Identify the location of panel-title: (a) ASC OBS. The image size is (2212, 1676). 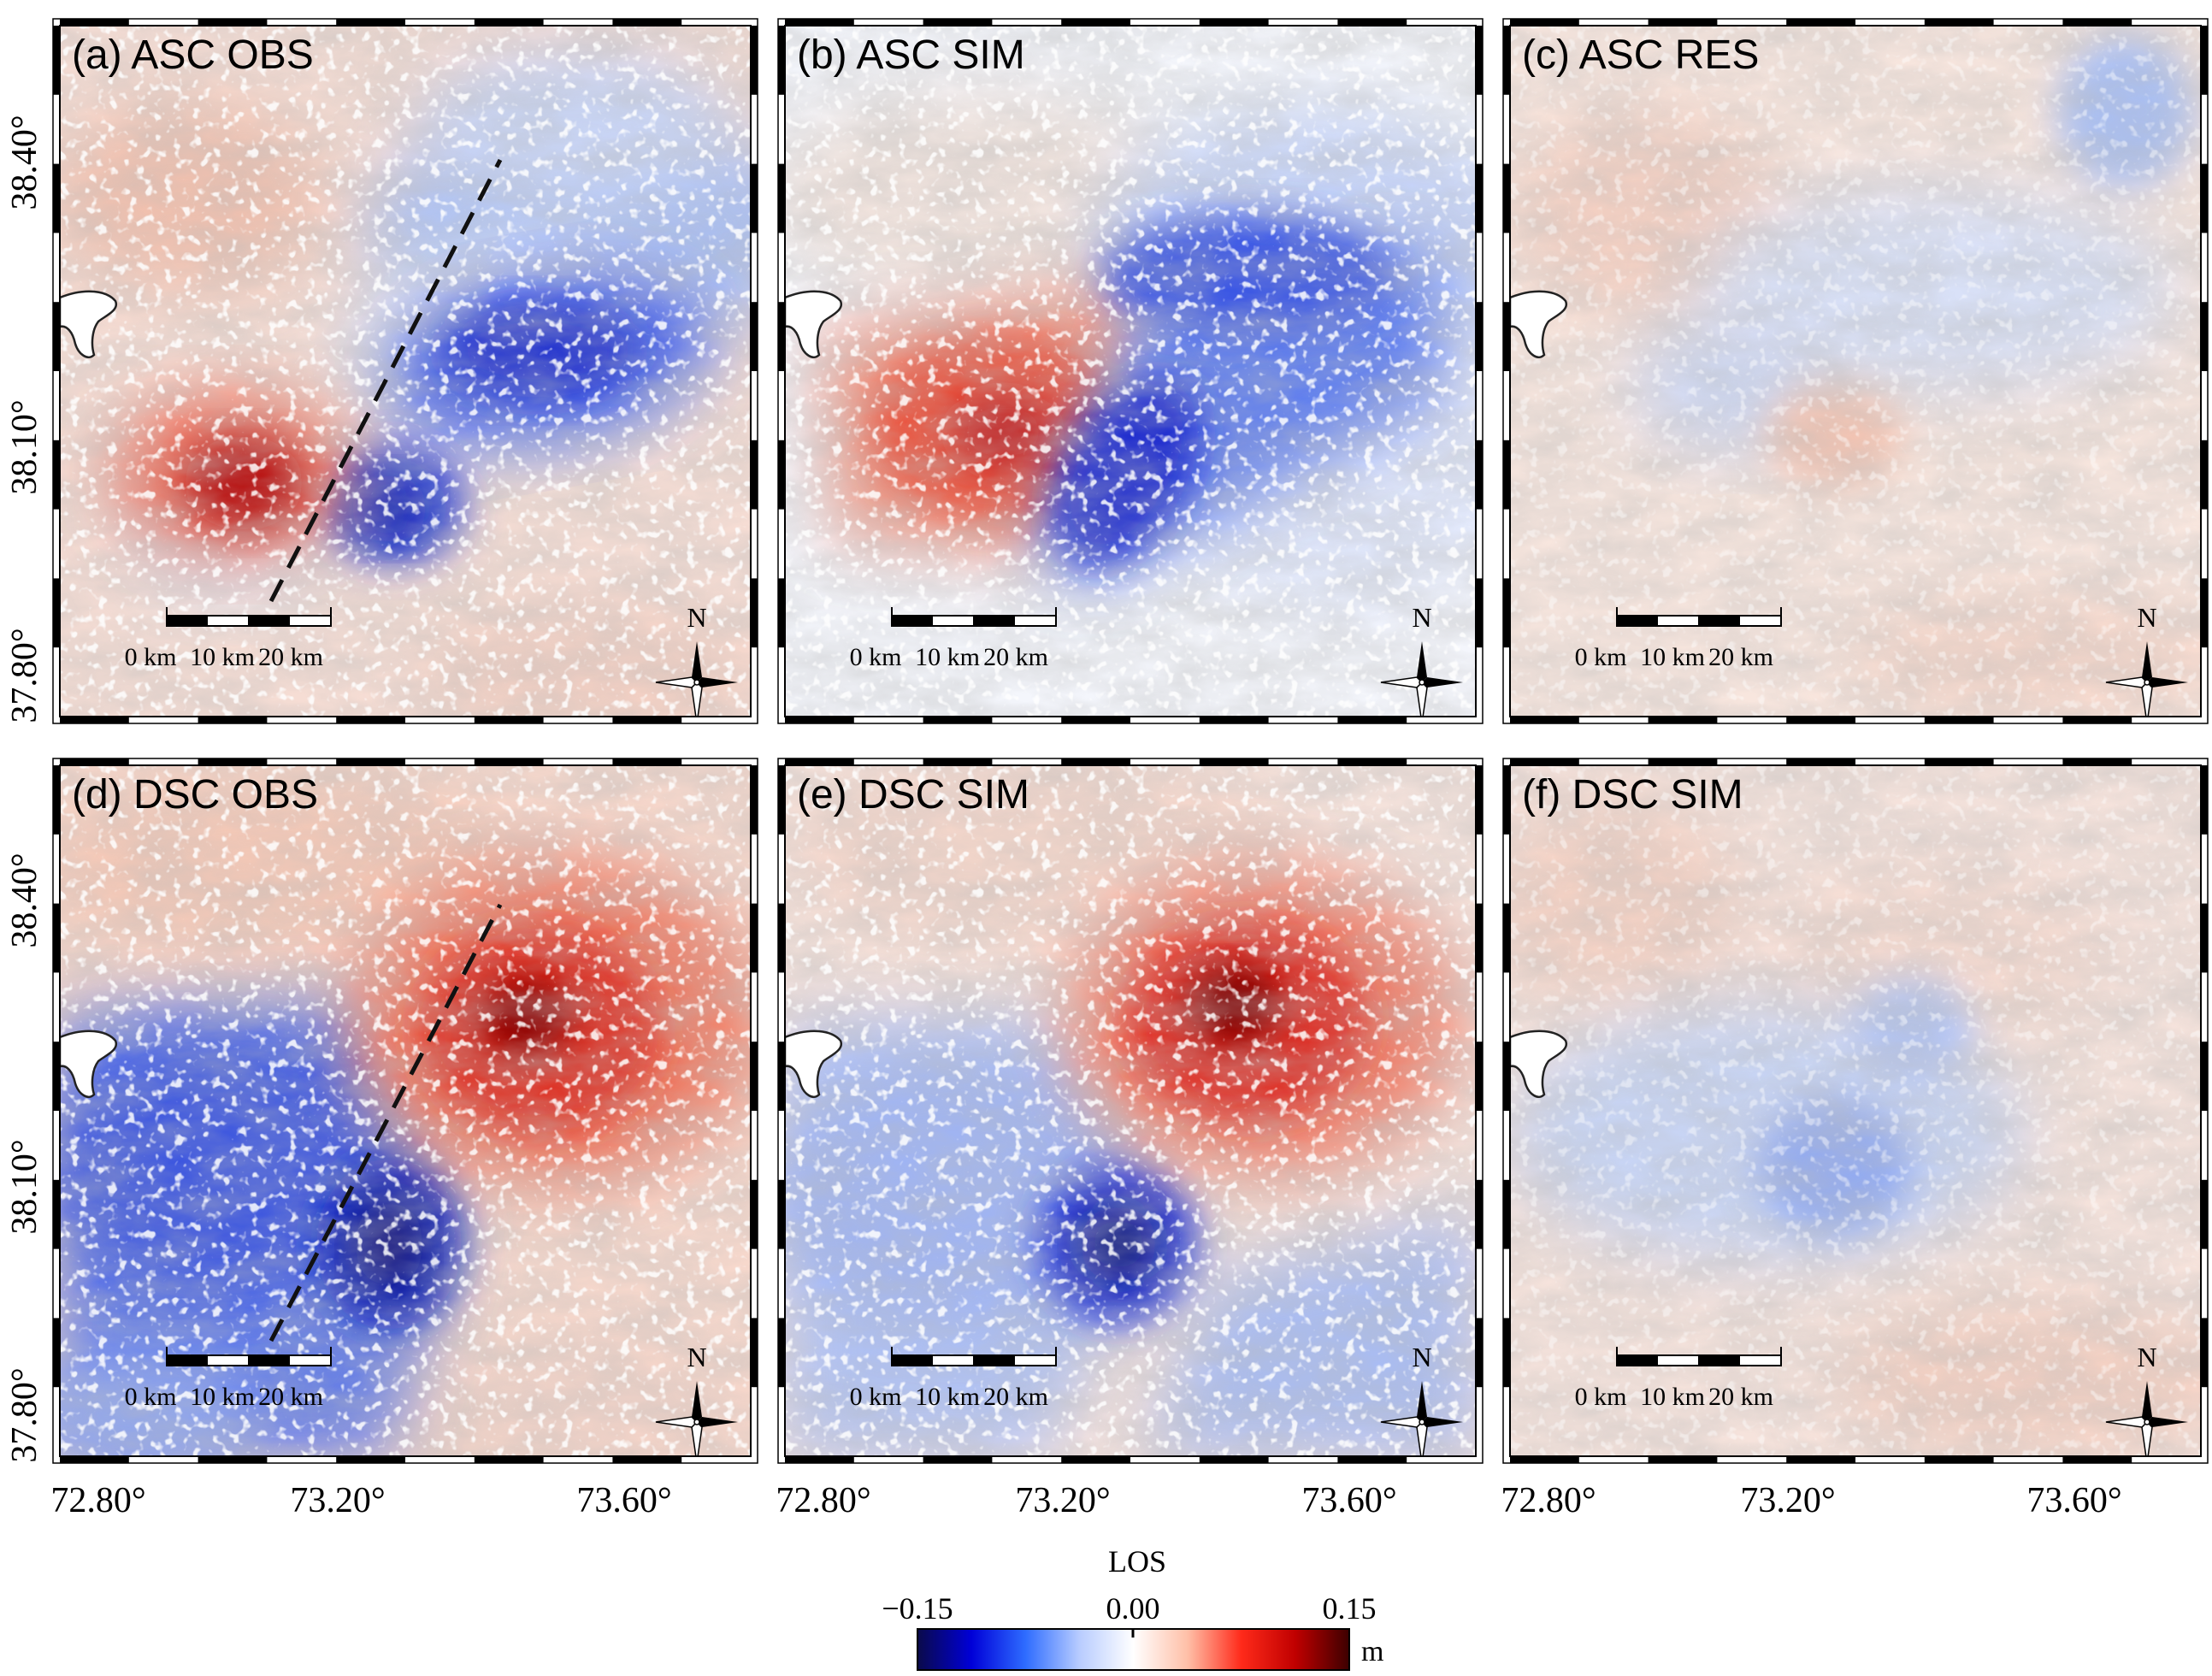
(193, 55).